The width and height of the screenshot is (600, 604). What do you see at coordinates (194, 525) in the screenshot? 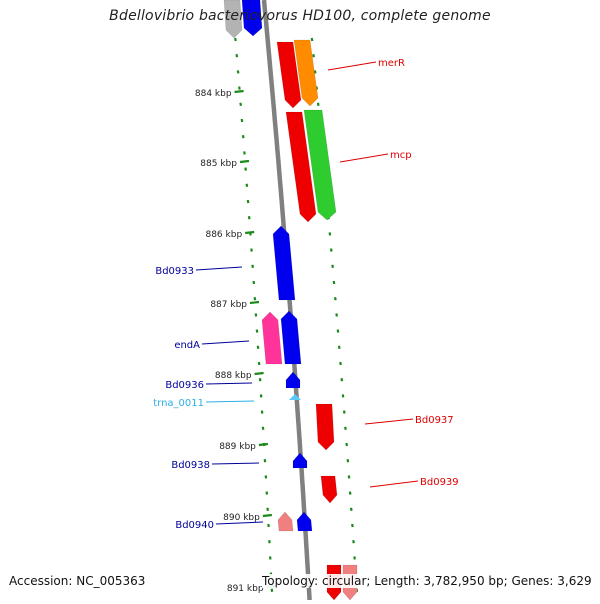
I see `feature-label: Bd0940` at bounding box center [194, 525].